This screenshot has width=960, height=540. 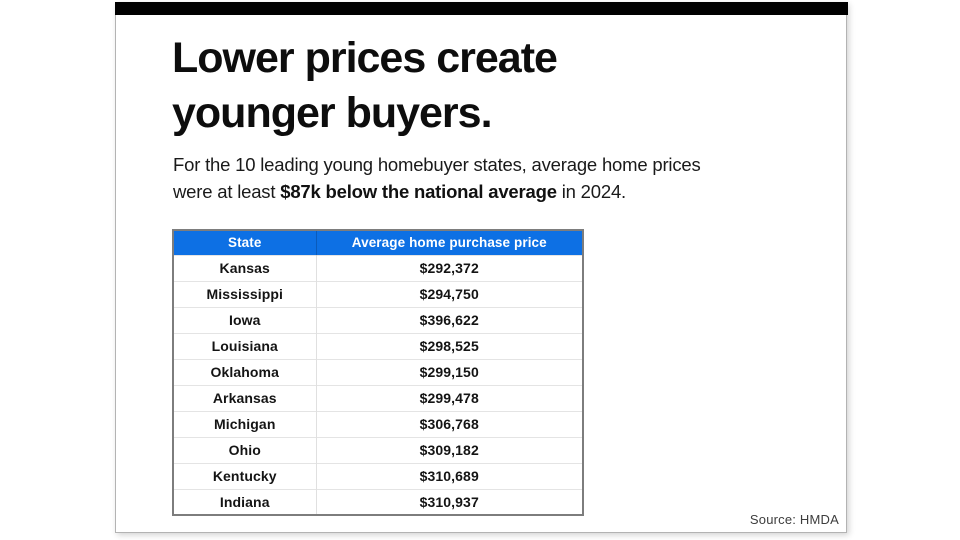 What do you see at coordinates (244, 345) in the screenshot?
I see `state-cell: Louisiana` at bounding box center [244, 345].